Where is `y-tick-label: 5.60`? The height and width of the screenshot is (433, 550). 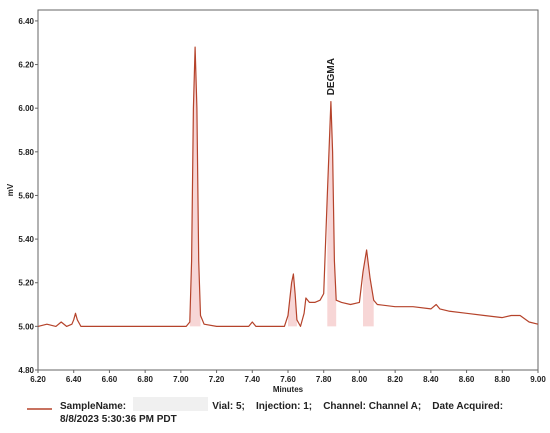
y-tick-label: 5.60 is located at coordinates (26, 195).